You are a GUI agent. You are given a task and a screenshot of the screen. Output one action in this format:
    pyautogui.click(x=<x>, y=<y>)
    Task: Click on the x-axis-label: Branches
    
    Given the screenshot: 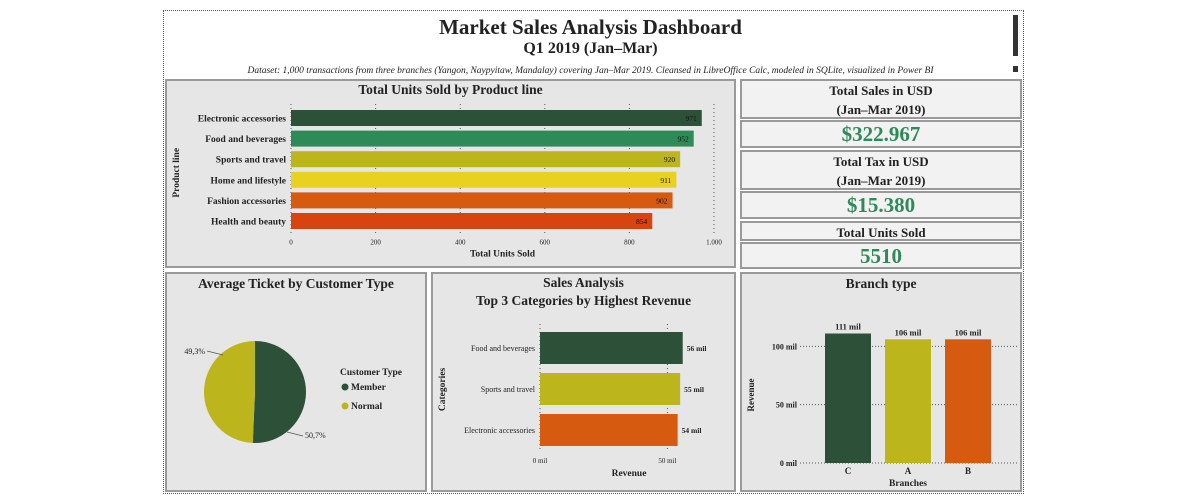 What is the action you would take?
    pyautogui.click(x=908, y=484)
    